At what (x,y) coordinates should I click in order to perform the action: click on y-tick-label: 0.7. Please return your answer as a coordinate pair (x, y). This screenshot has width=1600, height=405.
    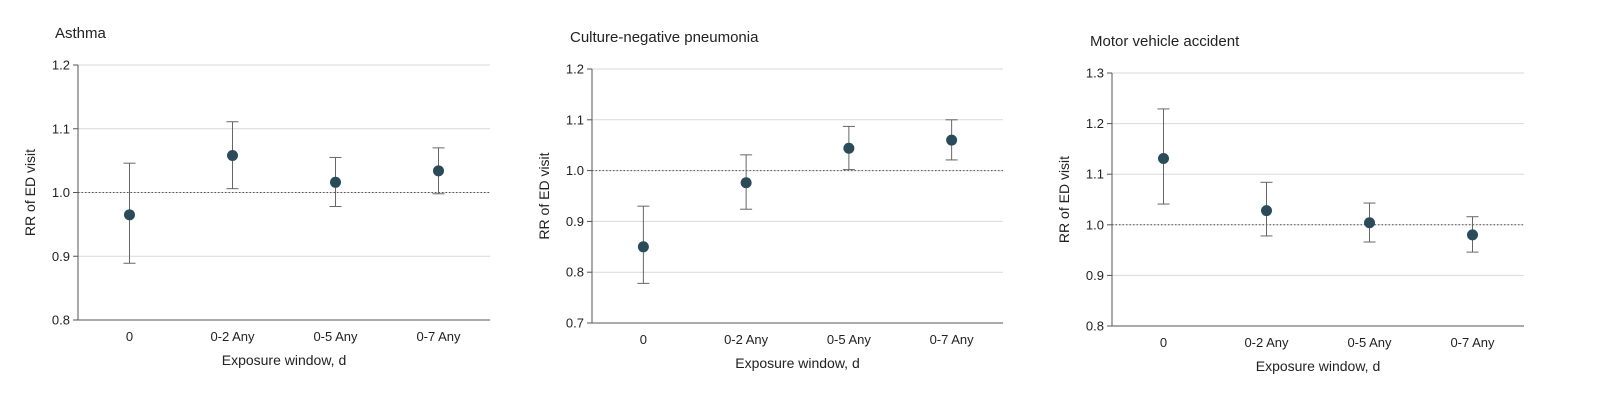
    Looking at the image, I should click on (575, 323).